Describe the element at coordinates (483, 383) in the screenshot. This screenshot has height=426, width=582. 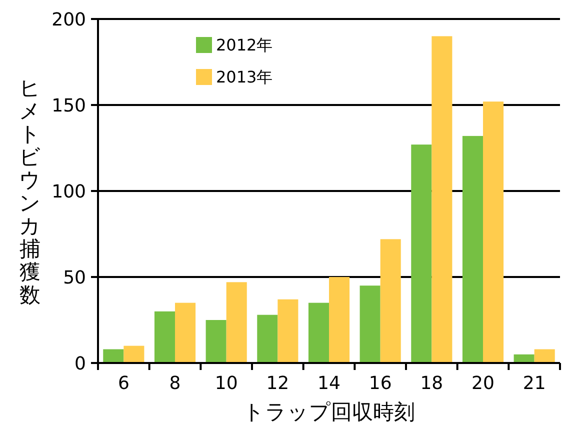
I see `x-tick-label: 20` at that location.